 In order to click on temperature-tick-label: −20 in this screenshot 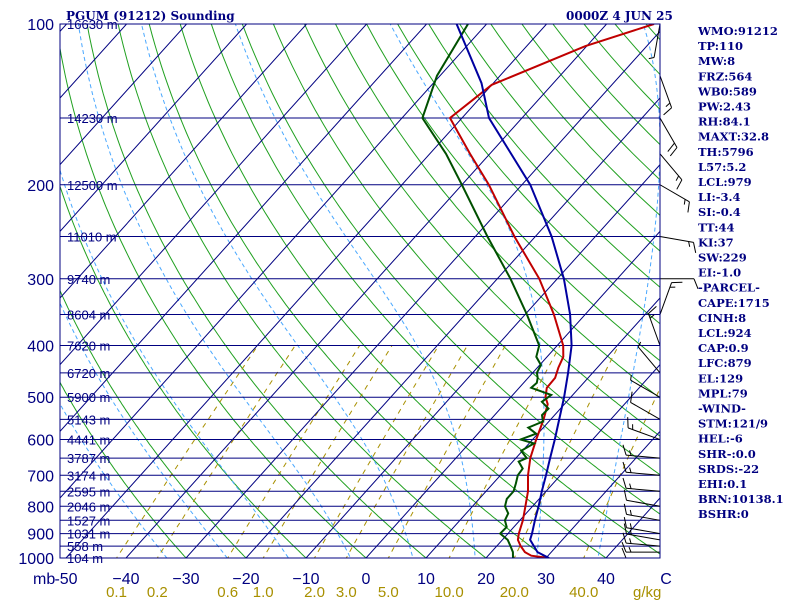, I will do `click(245, 579)`.